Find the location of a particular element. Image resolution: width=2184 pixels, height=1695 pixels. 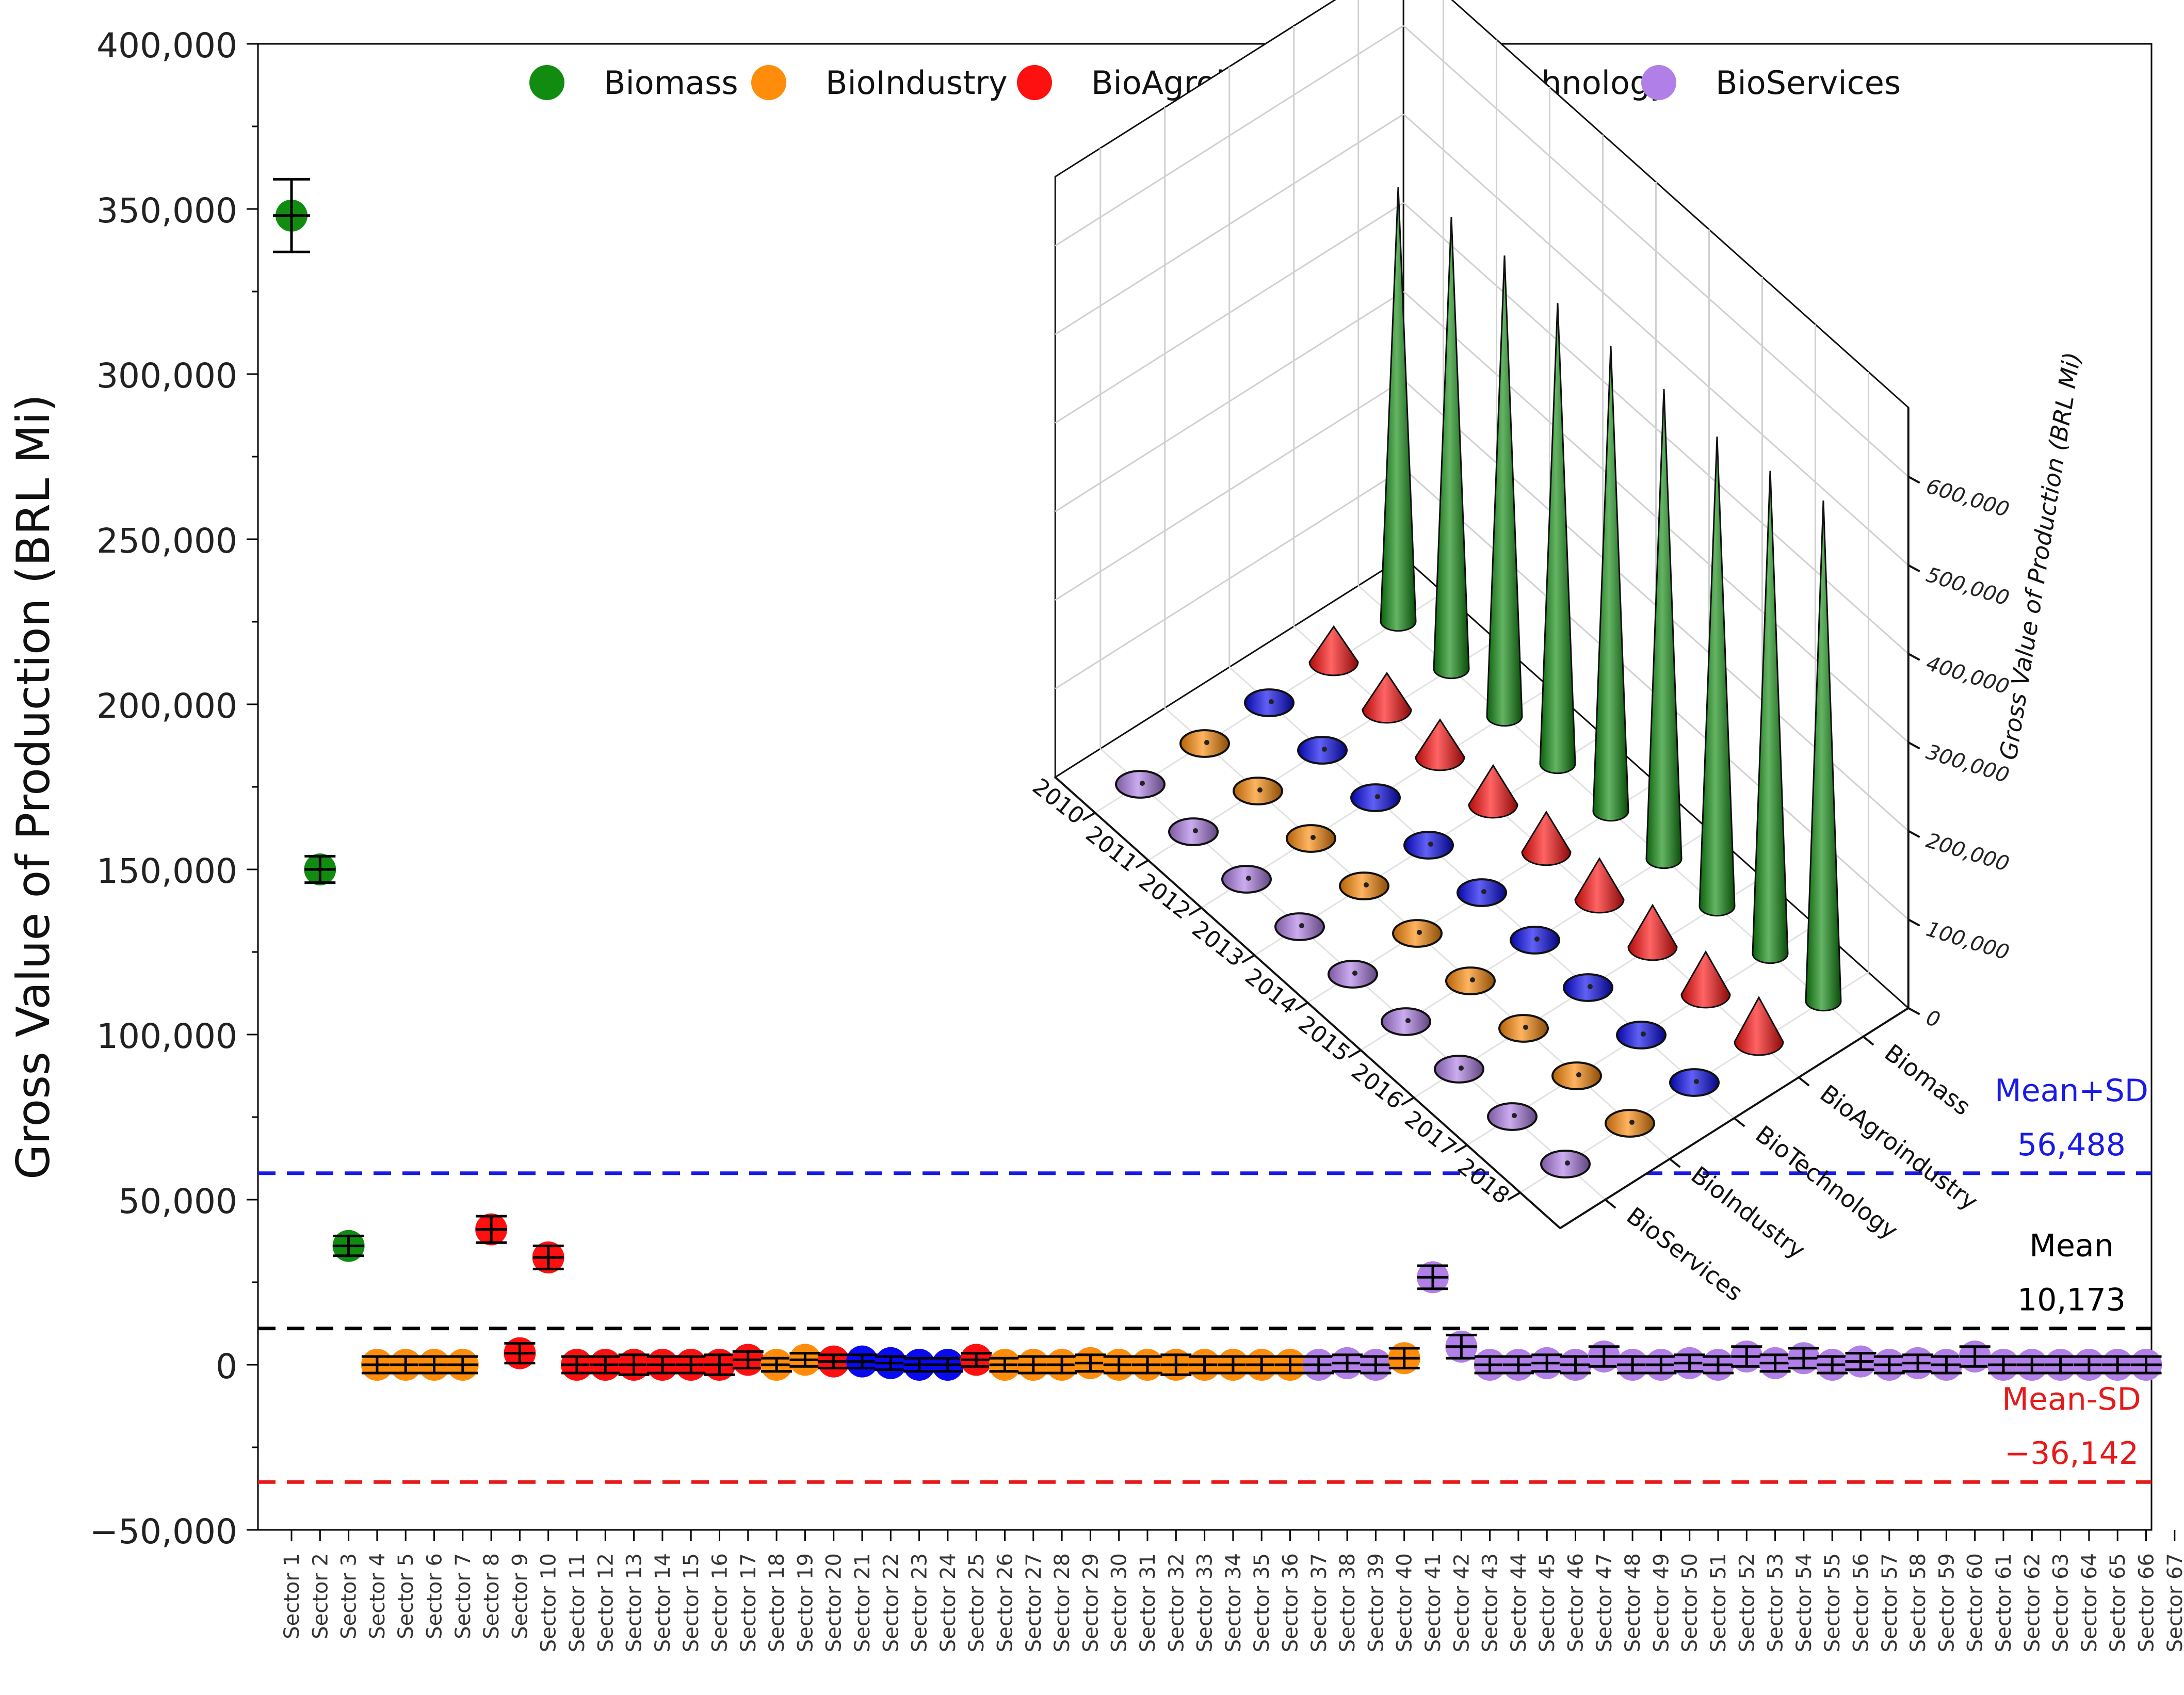

inset-z-tick-label: 400,000 is located at coordinates (1967, 675).